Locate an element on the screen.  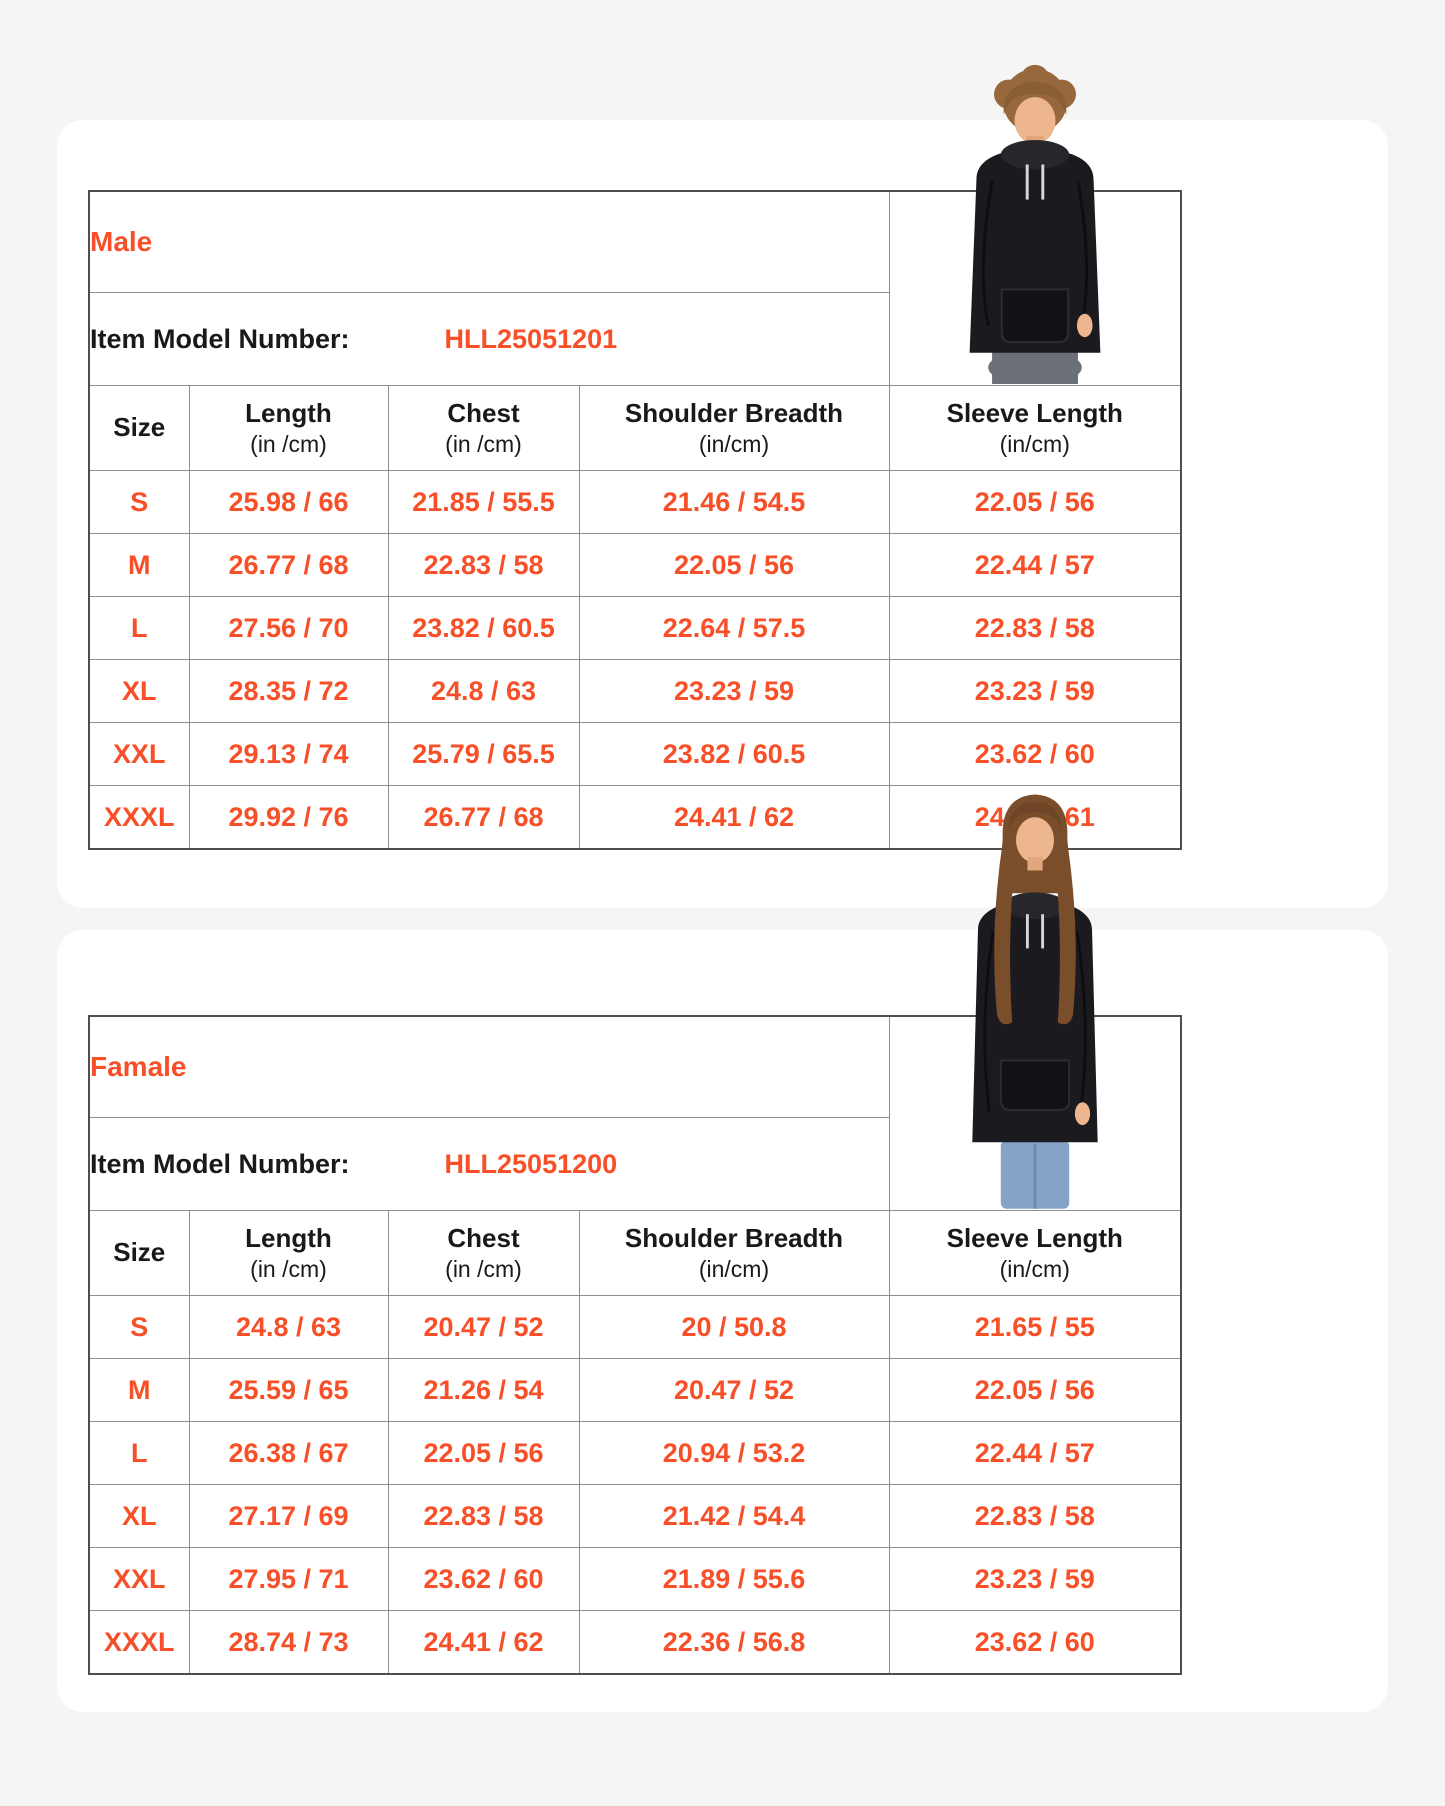
measurement-value: 24.02 / 61 is located at coordinates (1035, 817).